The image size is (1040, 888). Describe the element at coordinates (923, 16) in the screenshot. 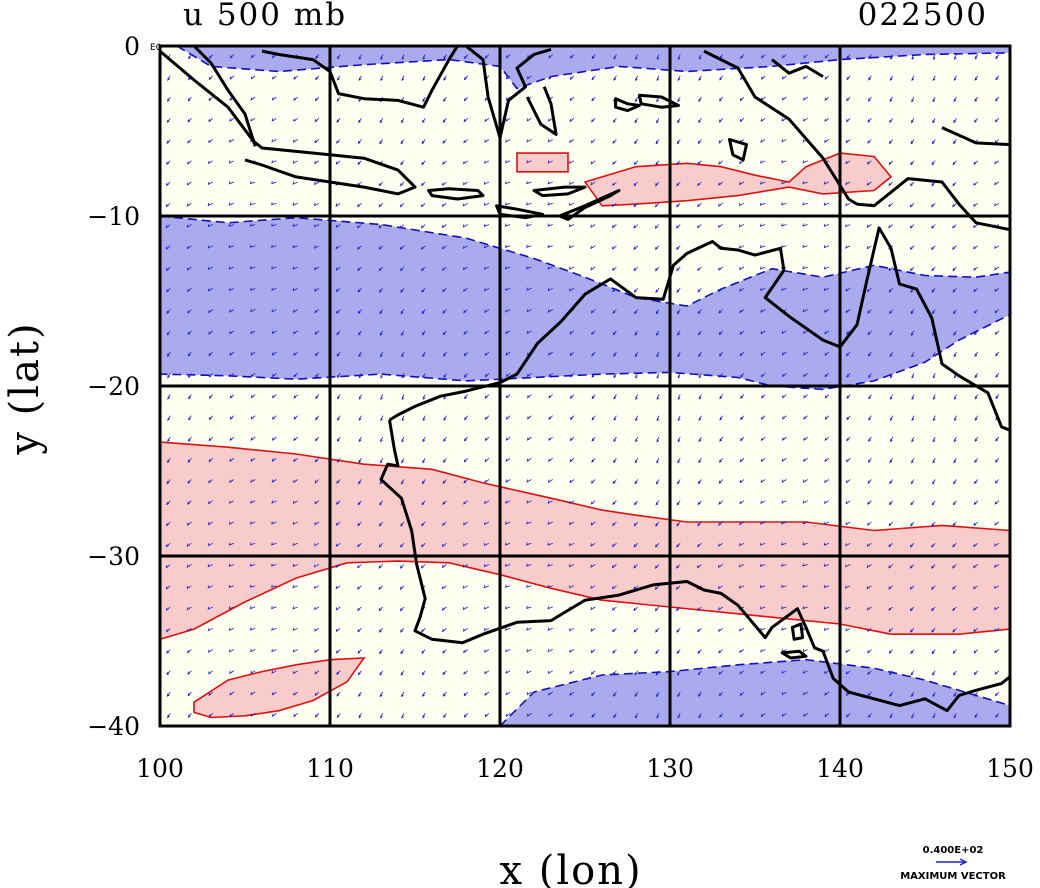

I see `time-label: 022500` at that location.